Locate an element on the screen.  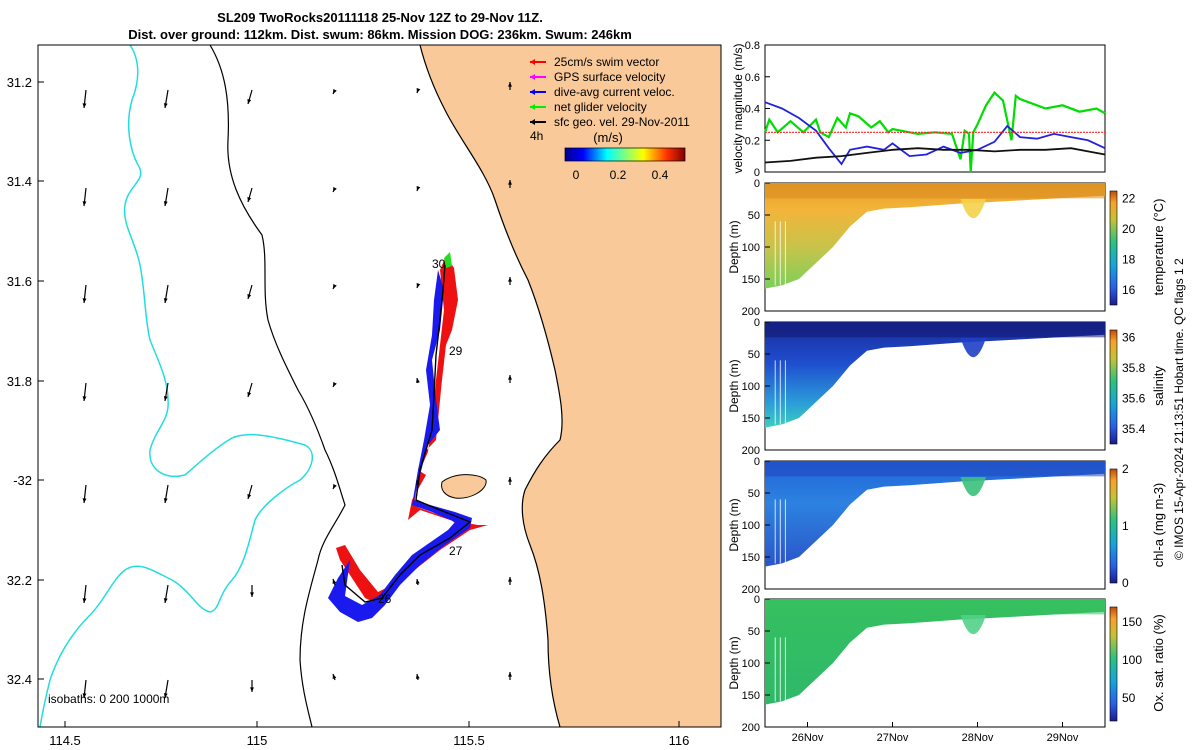
colorbar-tick-label: 0 is located at coordinates (1125, 583).